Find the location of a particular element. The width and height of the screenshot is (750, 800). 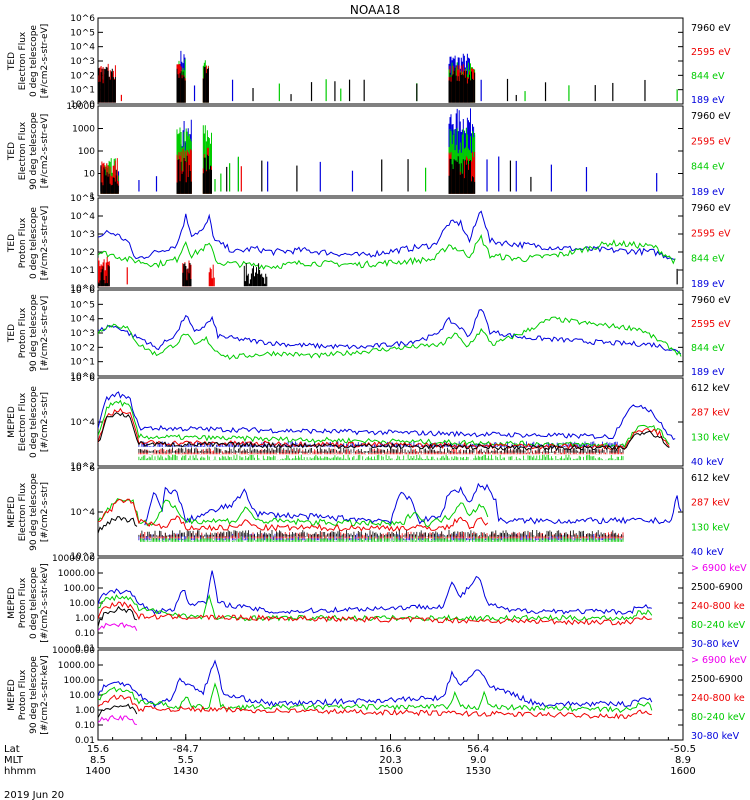

series-189-ev is located at coordinates (387, 235).